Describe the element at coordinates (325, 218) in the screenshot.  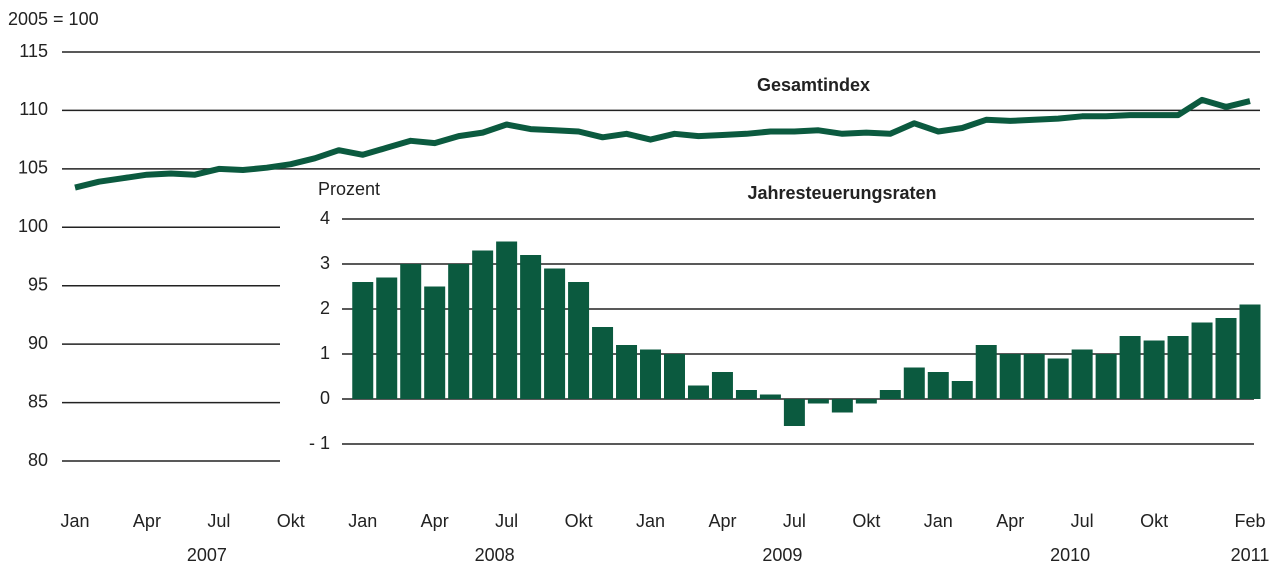
I see `inset-y-tick-label: 4` at that location.